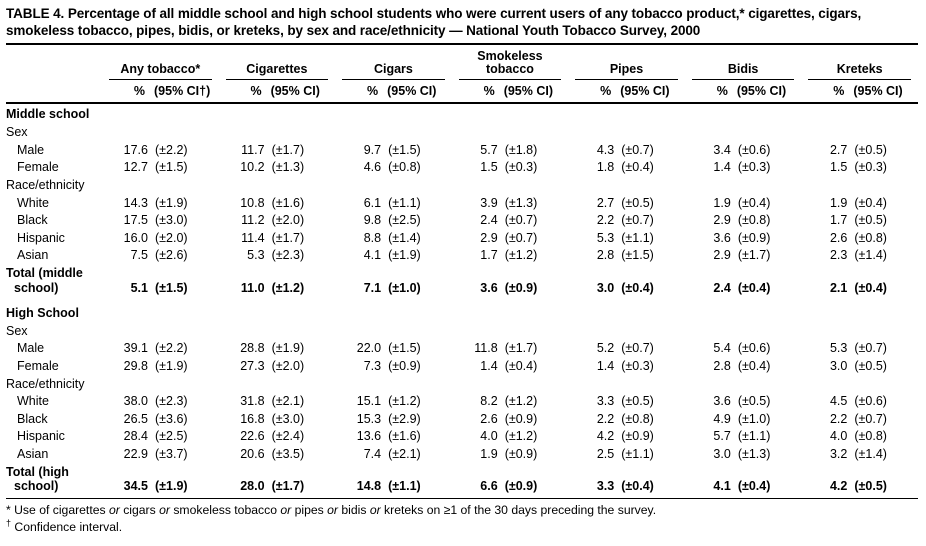  What do you see at coordinates (277, 72) in the screenshot?
I see `column-group-label: Cigarettes` at bounding box center [277, 72].